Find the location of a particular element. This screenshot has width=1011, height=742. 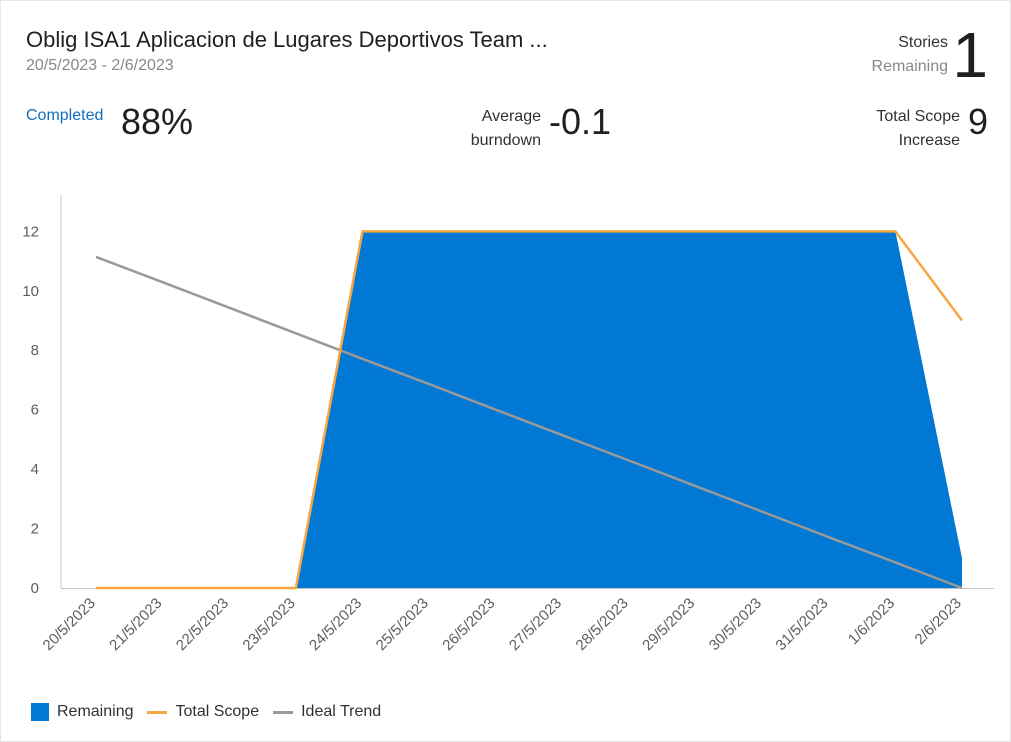

total-scope-increase-label: Total Scope Increase is located at coordinates (918, 129).